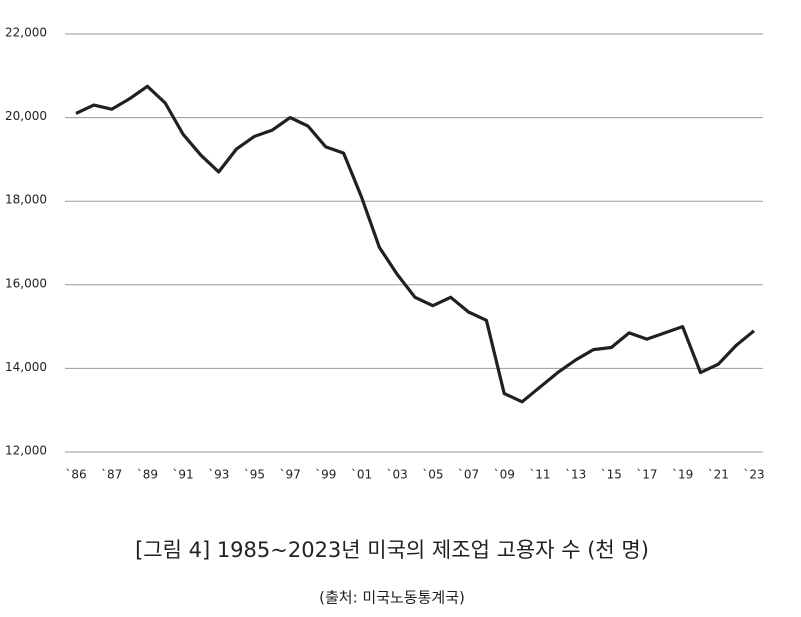  What do you see at coordinates (753, 475) in the screenshot?
I see `x-tick-label: `23` at bounding box center [753, 475].